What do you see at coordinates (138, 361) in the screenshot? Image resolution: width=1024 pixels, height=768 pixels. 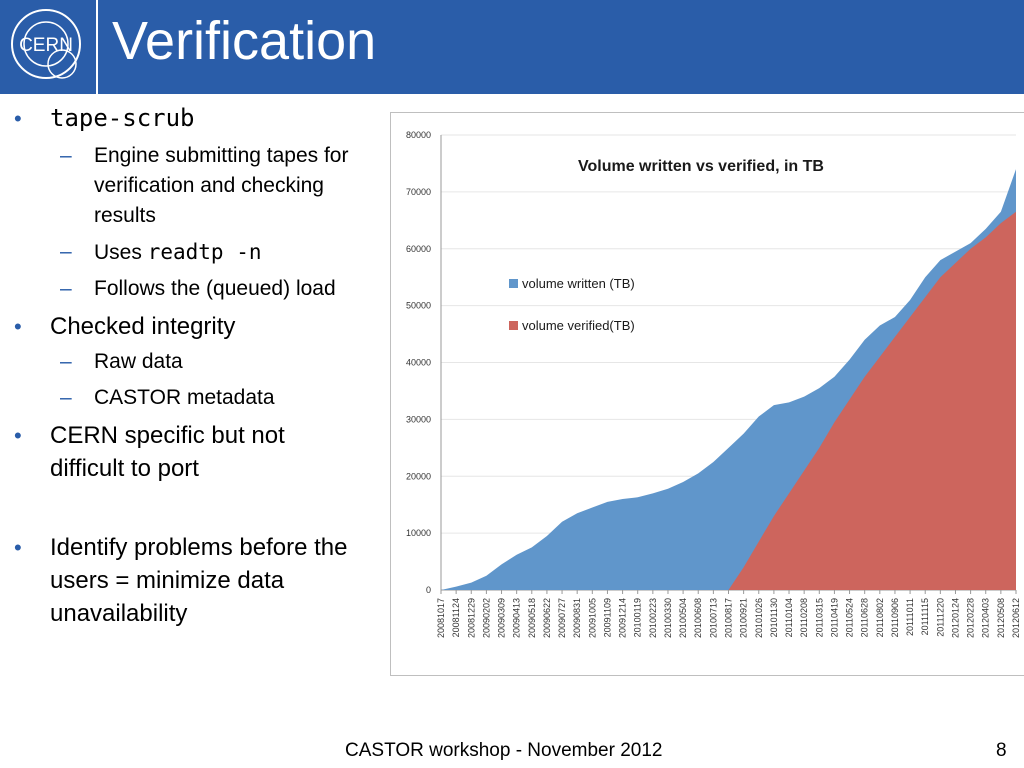 I see `sub-bullet-text: Raw data` at bounding box center [138, 361].